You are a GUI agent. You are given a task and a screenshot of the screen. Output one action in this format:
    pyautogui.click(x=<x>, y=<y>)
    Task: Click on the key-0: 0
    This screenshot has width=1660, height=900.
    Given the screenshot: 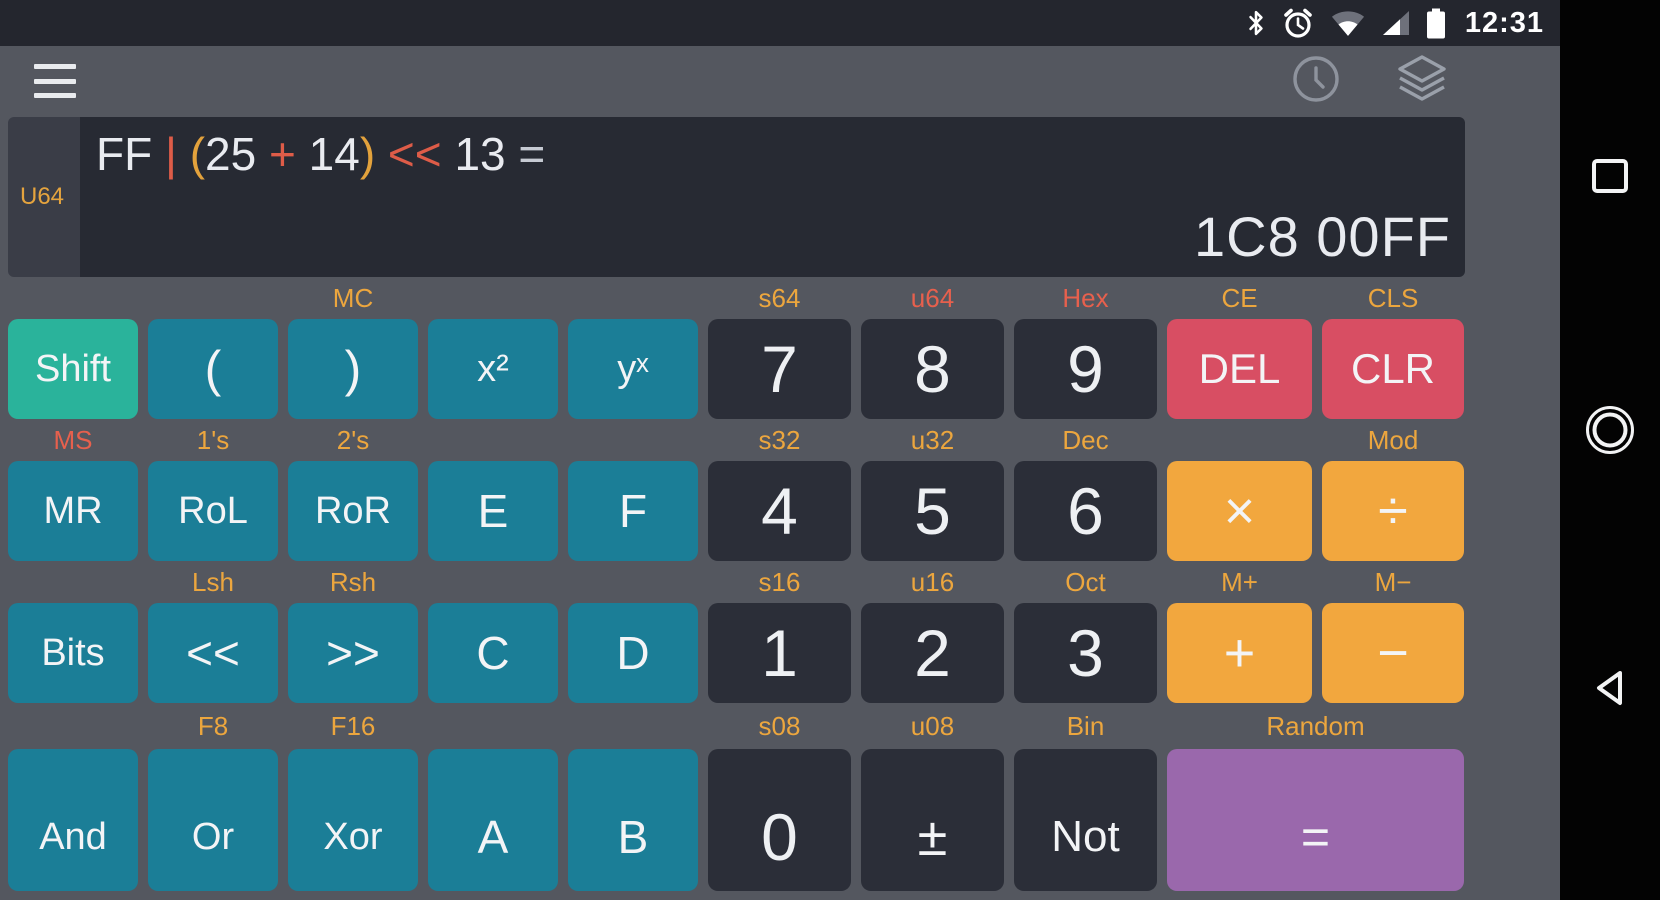 What is the action you would take?
    pyautogui.click(x=779, y=820)
    